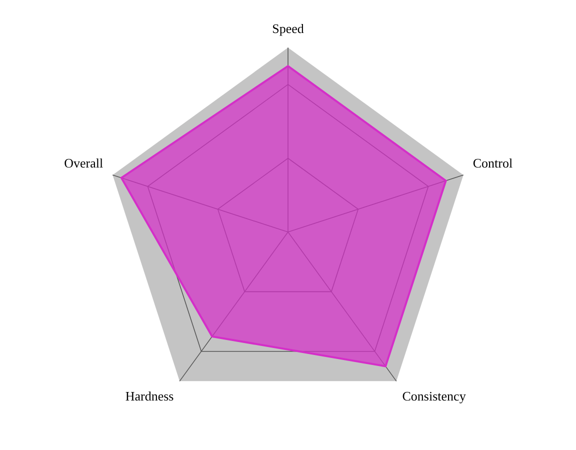  I want to click on spoke-label: Speed, so click(288, 28).